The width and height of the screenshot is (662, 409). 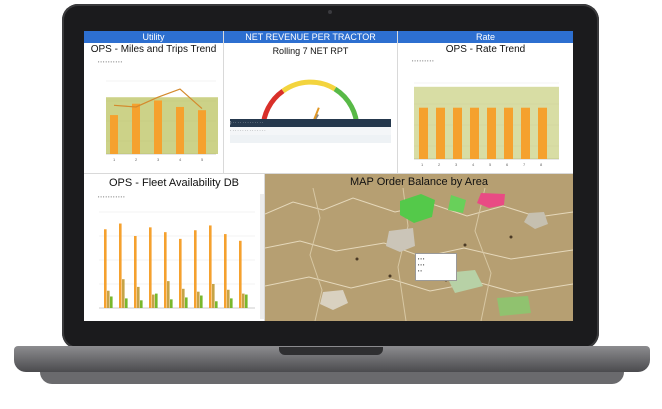 I want to click on miles-trips-legend: ▪ ▪ ▪ ▪ ▪ ▪ ▪ ▪ ▪ ▪, so click(x=110, y=61).